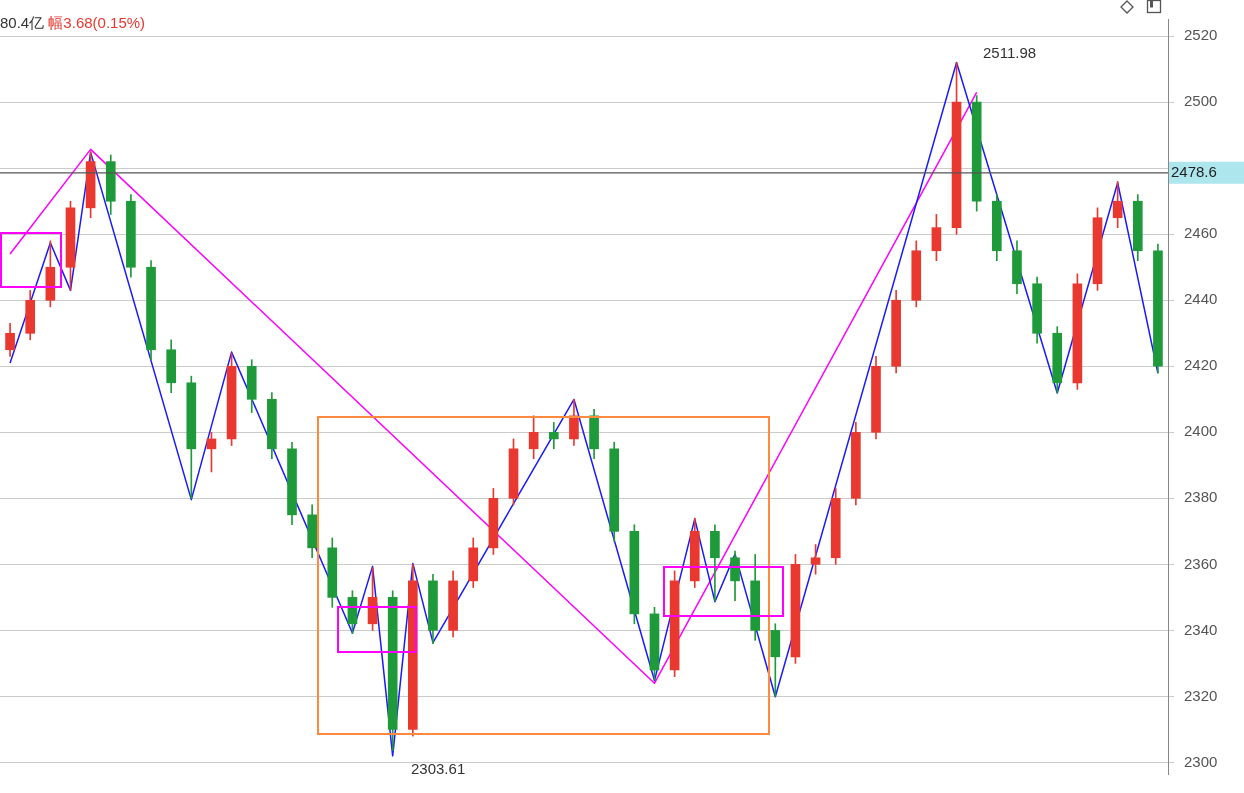 The image size is (1244, 793). What do you see at coordinates (1201, 431) in the screenshot?
I see `y-tick-label: 2400` at bounding box center [1201, 431].